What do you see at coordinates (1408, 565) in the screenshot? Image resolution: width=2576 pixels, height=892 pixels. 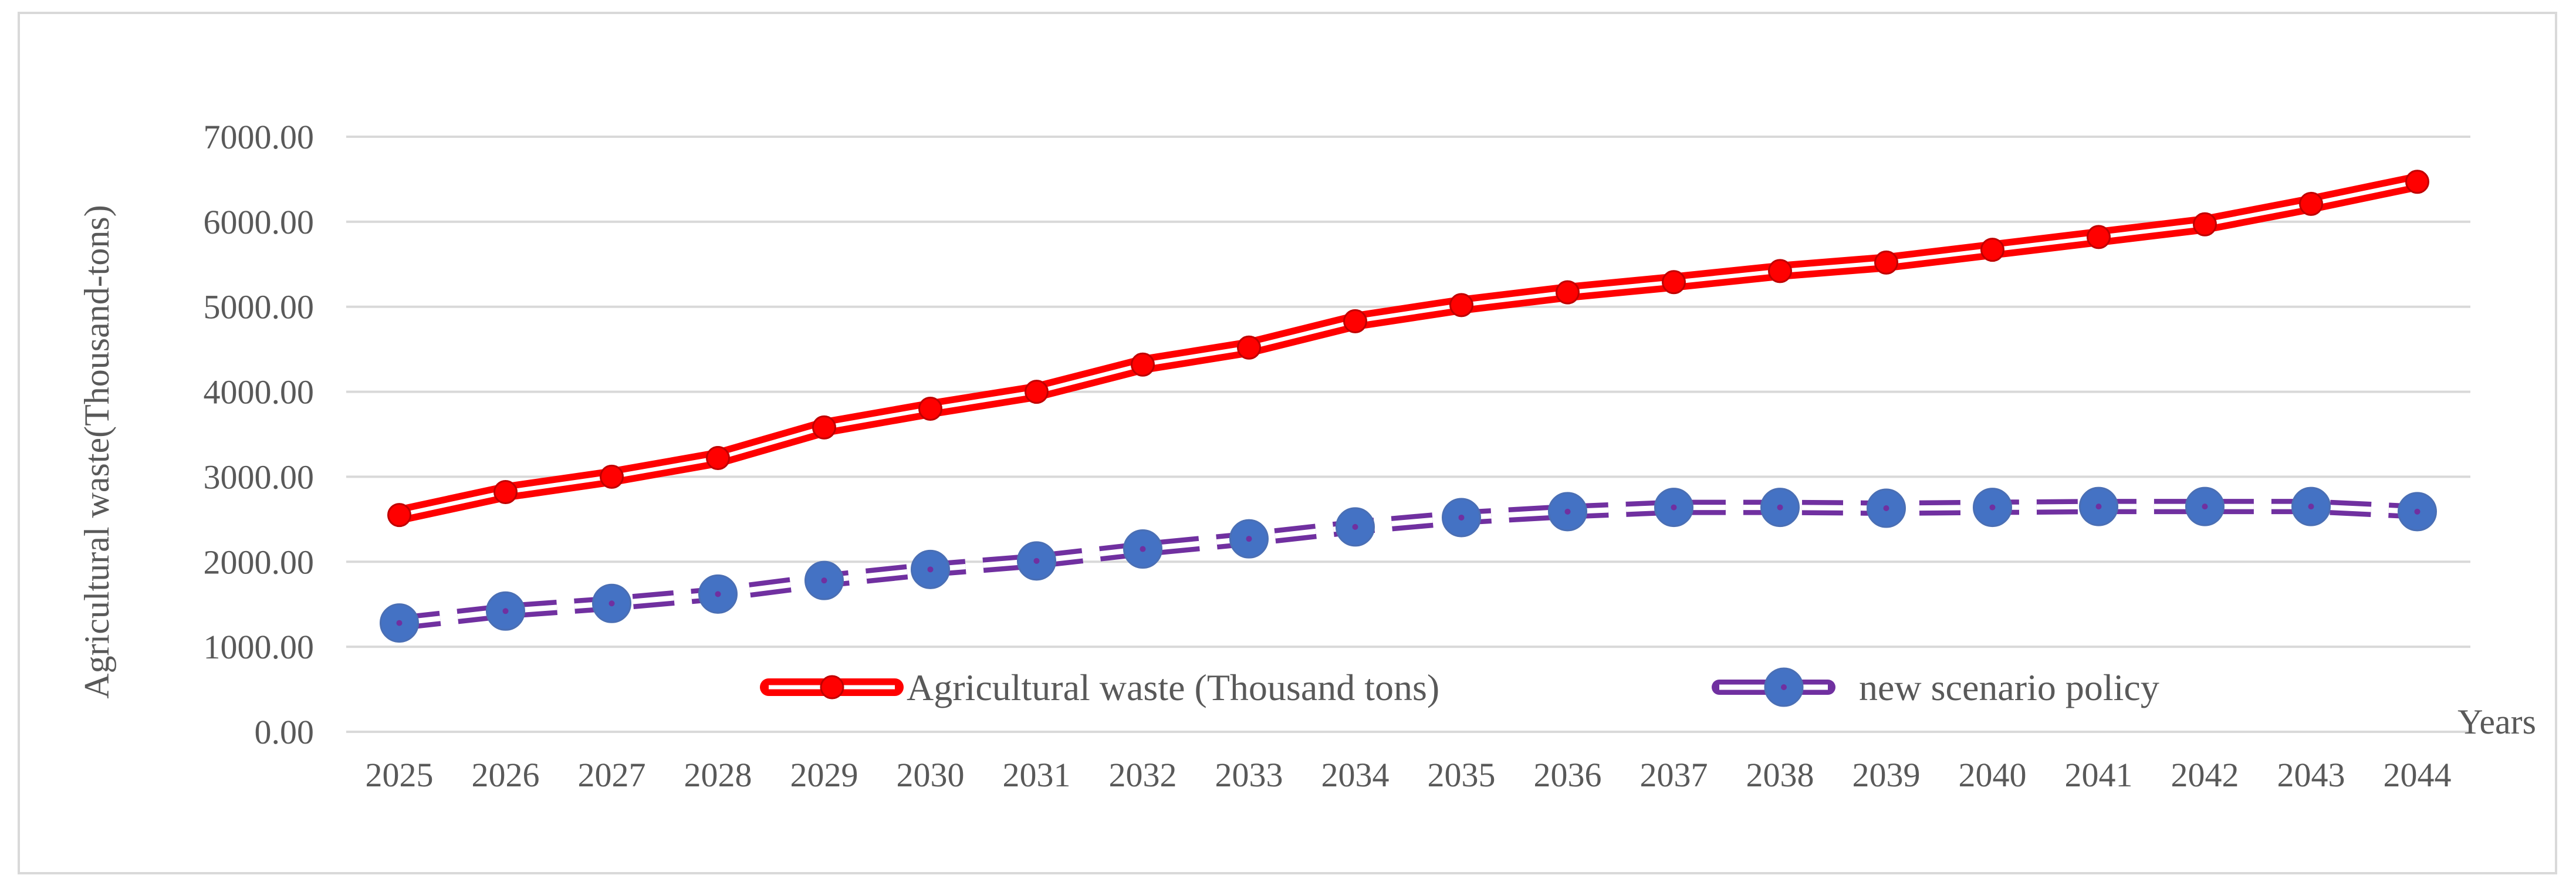 I see `series-line-new-scenario-policy-inner` at bounding box center [1408, 565].